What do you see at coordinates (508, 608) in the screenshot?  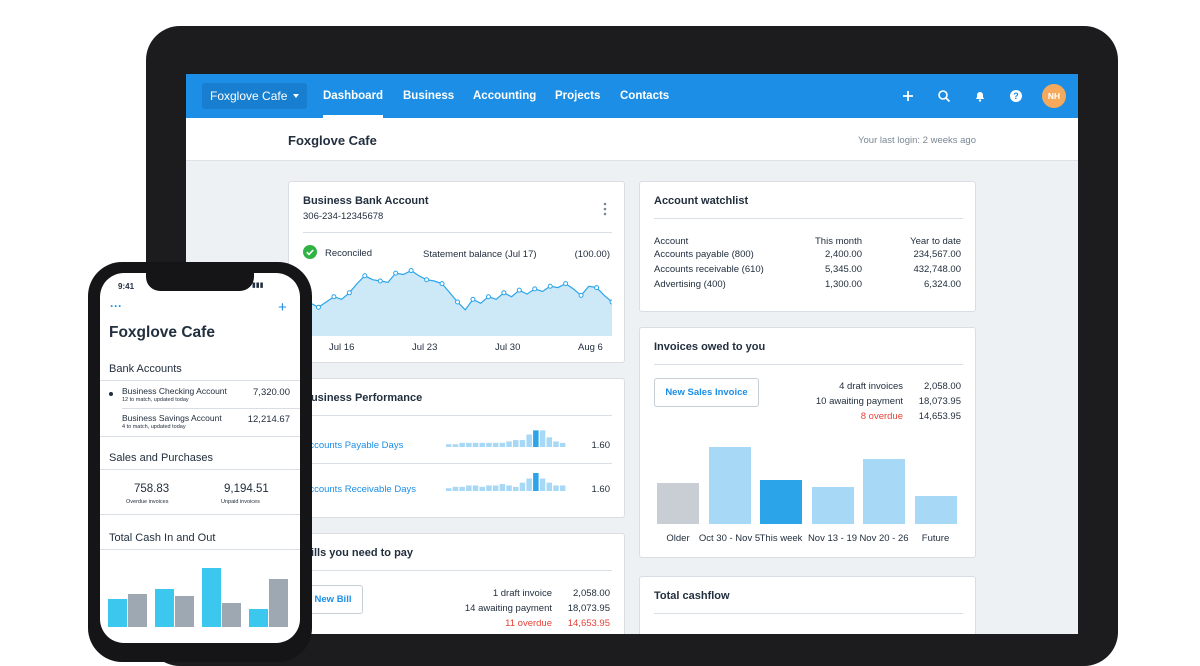 I see `bill-summary-label: 14 awaiting payment` at bounding box center [508, 608].